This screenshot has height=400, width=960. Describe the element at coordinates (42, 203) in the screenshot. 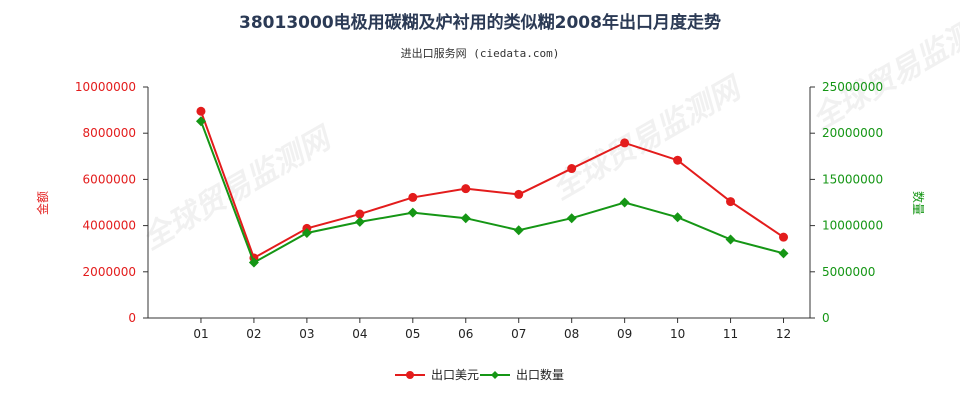

I see `left-axis-title: 金额` at that location.